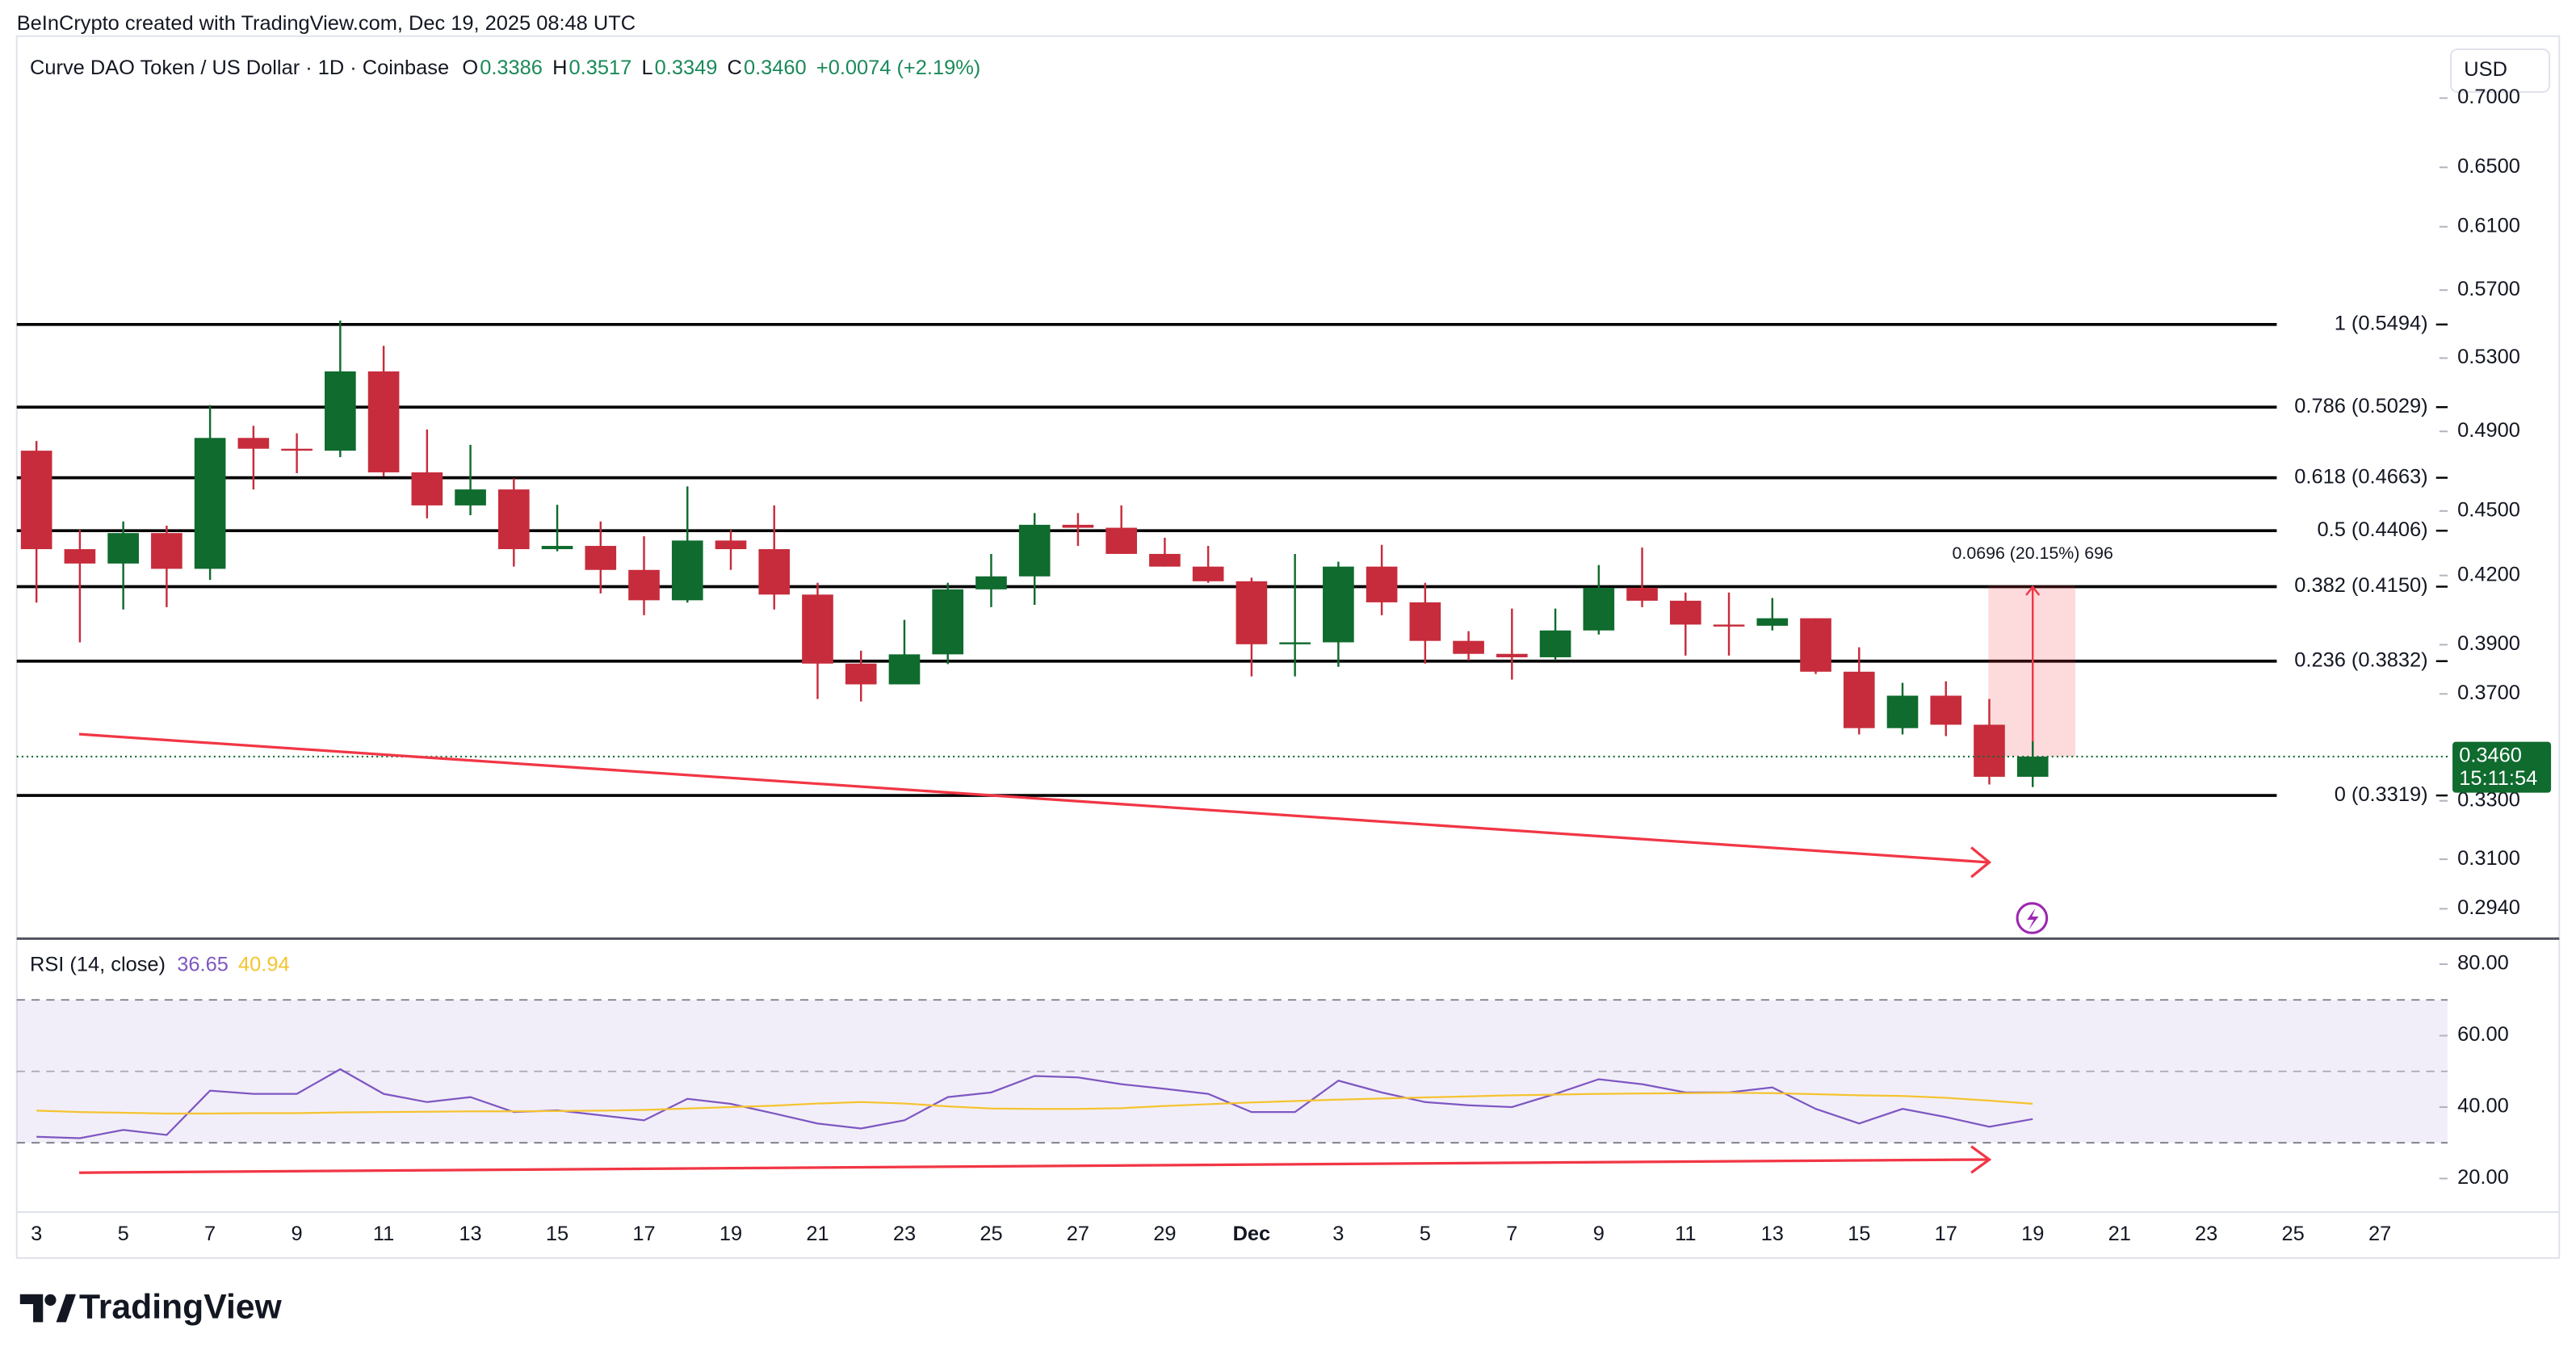 This screenshot has height=1355, width=2576. Describe the element at coordinates (1599, 1234) in the screenshot. I see `x-tick-label: 9` at that location.